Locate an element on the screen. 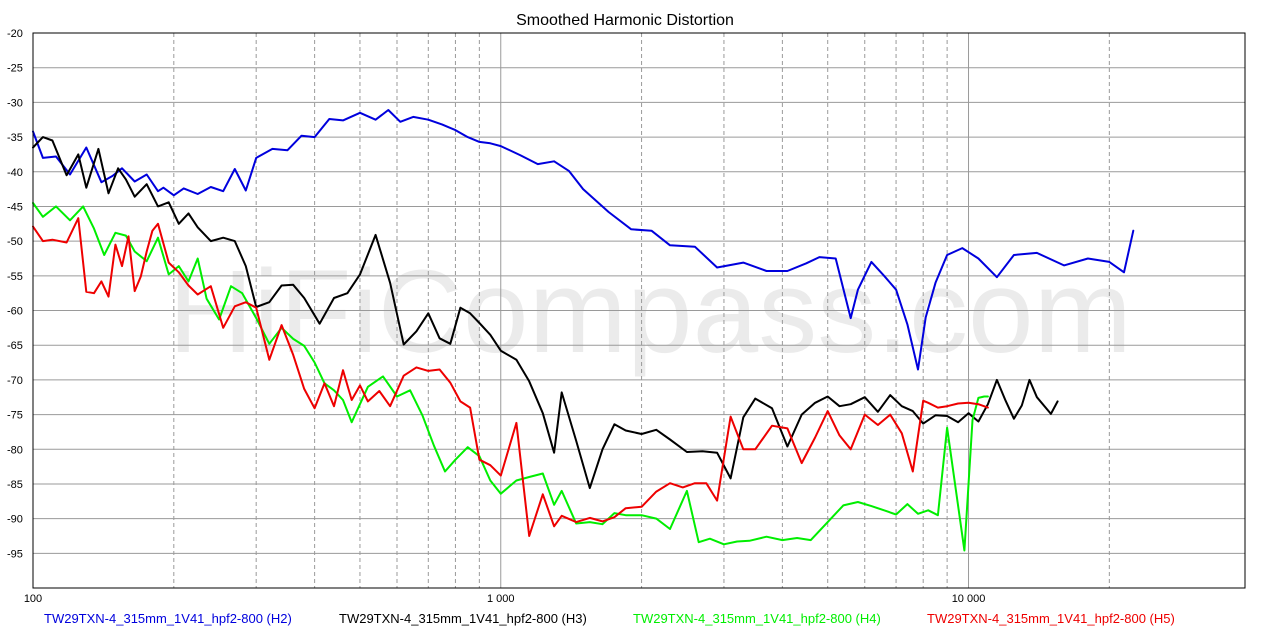 This screenshot has height=640, width=1276. y-tick-label: -25 is located at coordinates (15, 69).